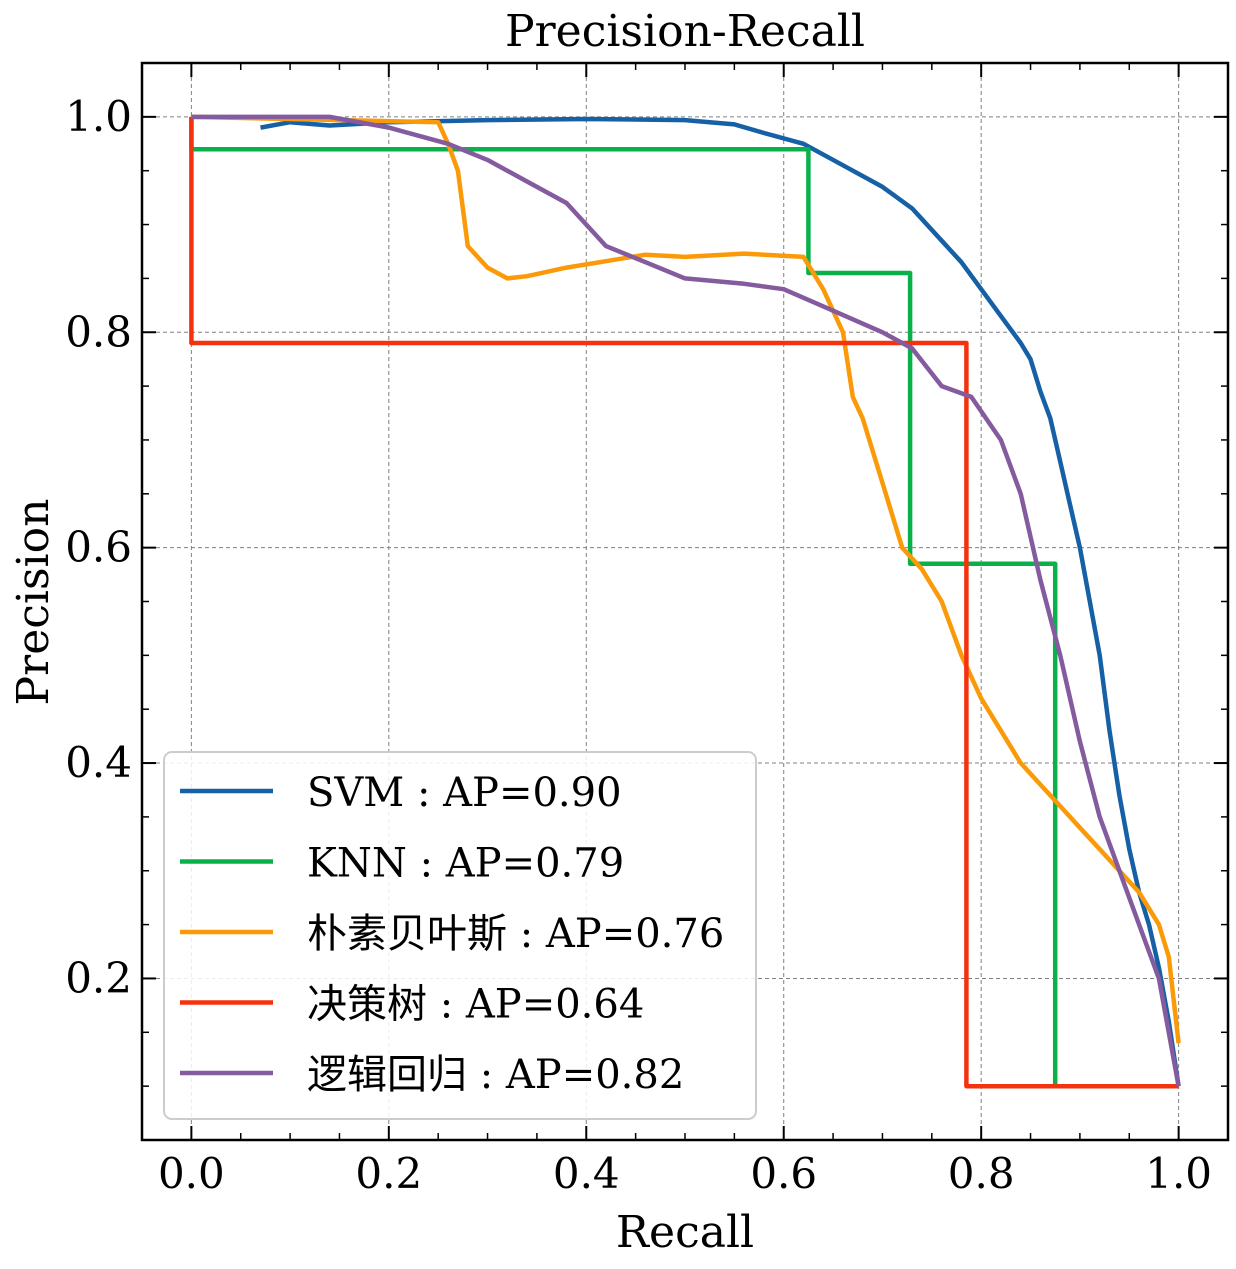 The height and width of the screenshot is (1269, 1236). What do you see at coordinates (33, 602) in the screenshot?
I see `y-axis-label: Precision` at bounding box center [33, 602].